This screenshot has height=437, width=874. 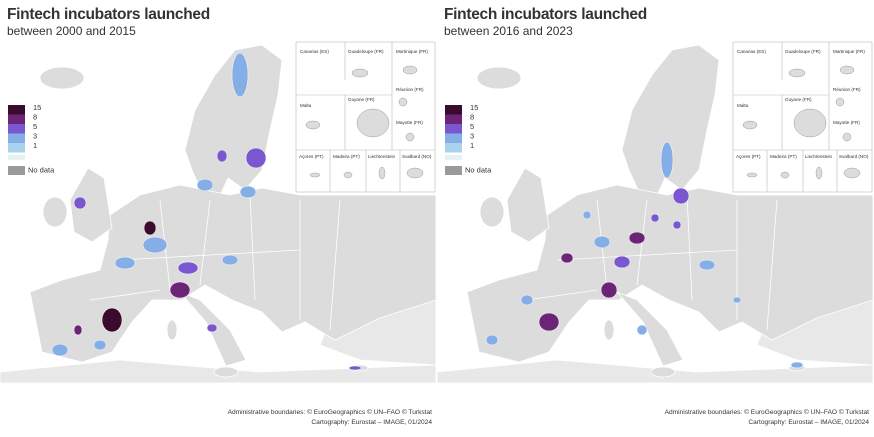 I want to click on inset-label: Guadeloupe (FR), so click(x=803, y=51).